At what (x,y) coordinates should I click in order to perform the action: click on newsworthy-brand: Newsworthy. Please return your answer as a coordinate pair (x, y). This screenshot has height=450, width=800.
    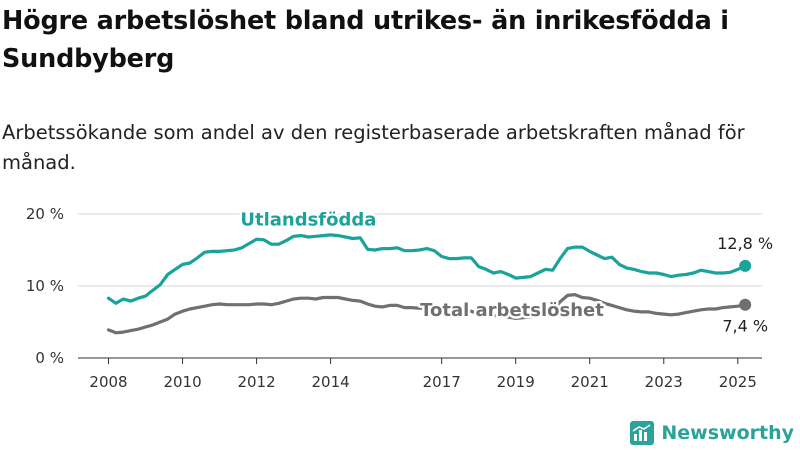
    Looking at the image, I should click on (711, 433).